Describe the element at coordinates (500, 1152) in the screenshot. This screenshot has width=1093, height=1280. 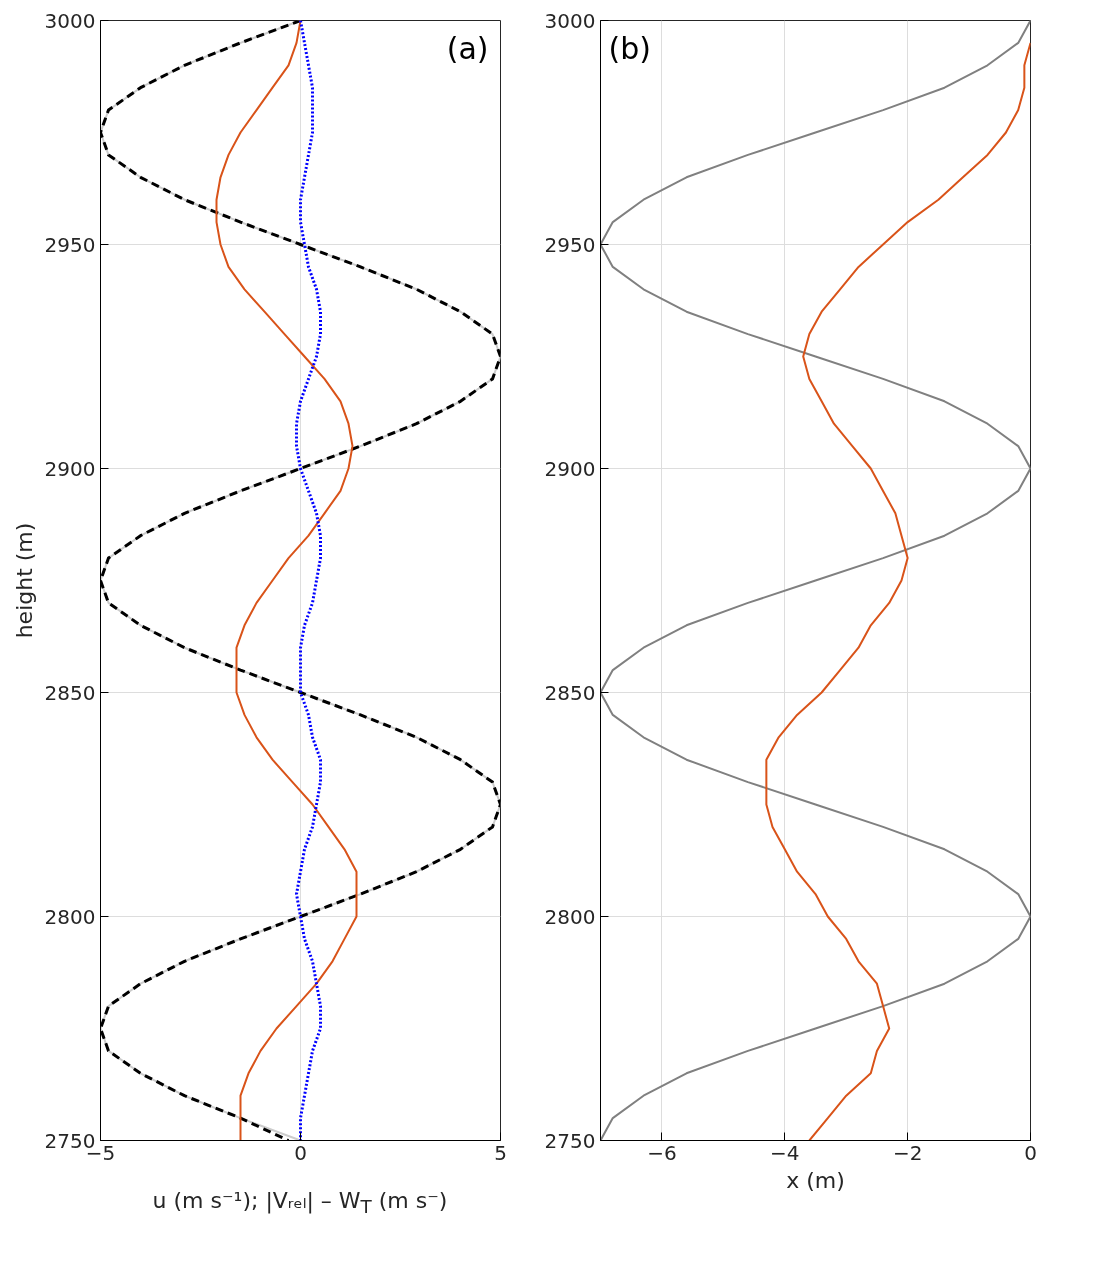
I see `x-tick-label: 5` at that location.